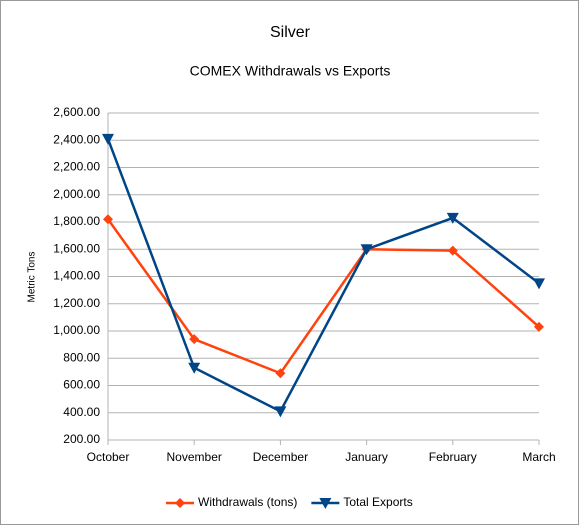 The height and width of the screenshot is (526, 580). What do you see at coordinates (76, 112) in the screenshot?
I see `y-tick-label: 2,600.00` at bounding box center [76, 112].